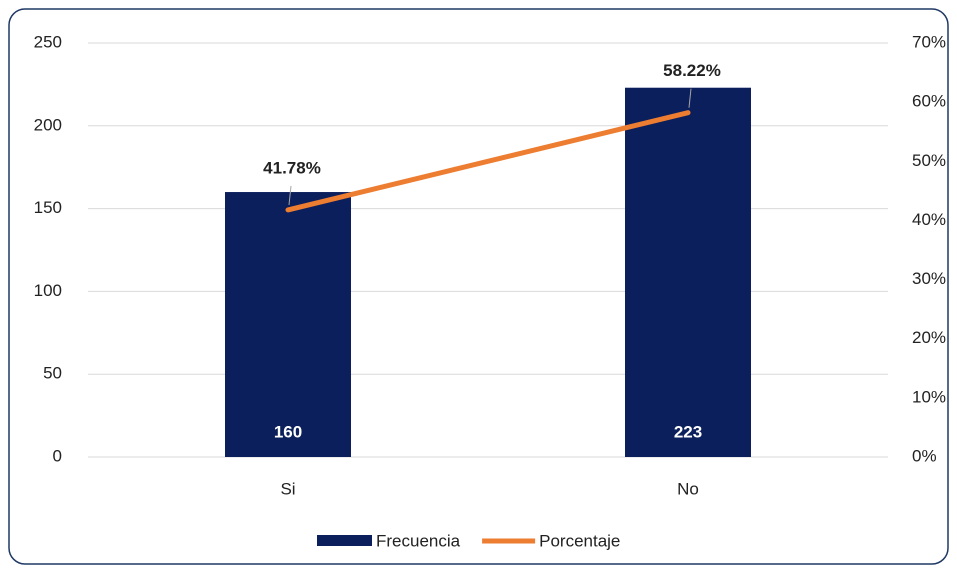 This screenshot has width=957, height=573. I want to click on y-tick-label: 150, so click(48, 207).